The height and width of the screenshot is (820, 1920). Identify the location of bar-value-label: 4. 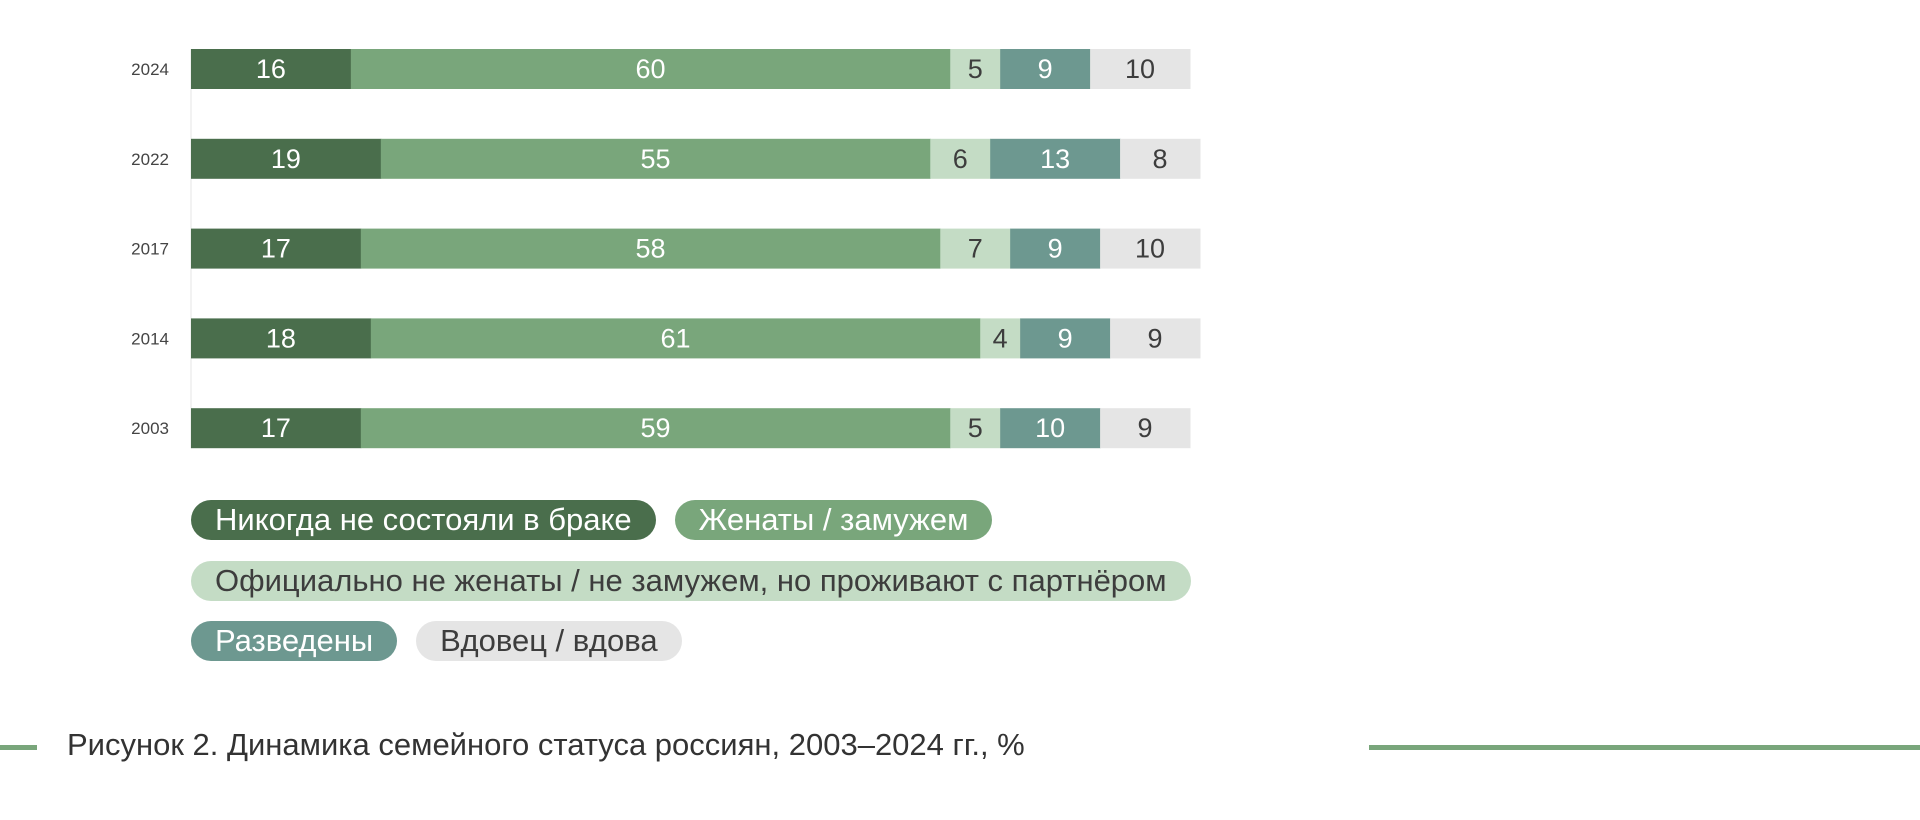
(1000, 338).